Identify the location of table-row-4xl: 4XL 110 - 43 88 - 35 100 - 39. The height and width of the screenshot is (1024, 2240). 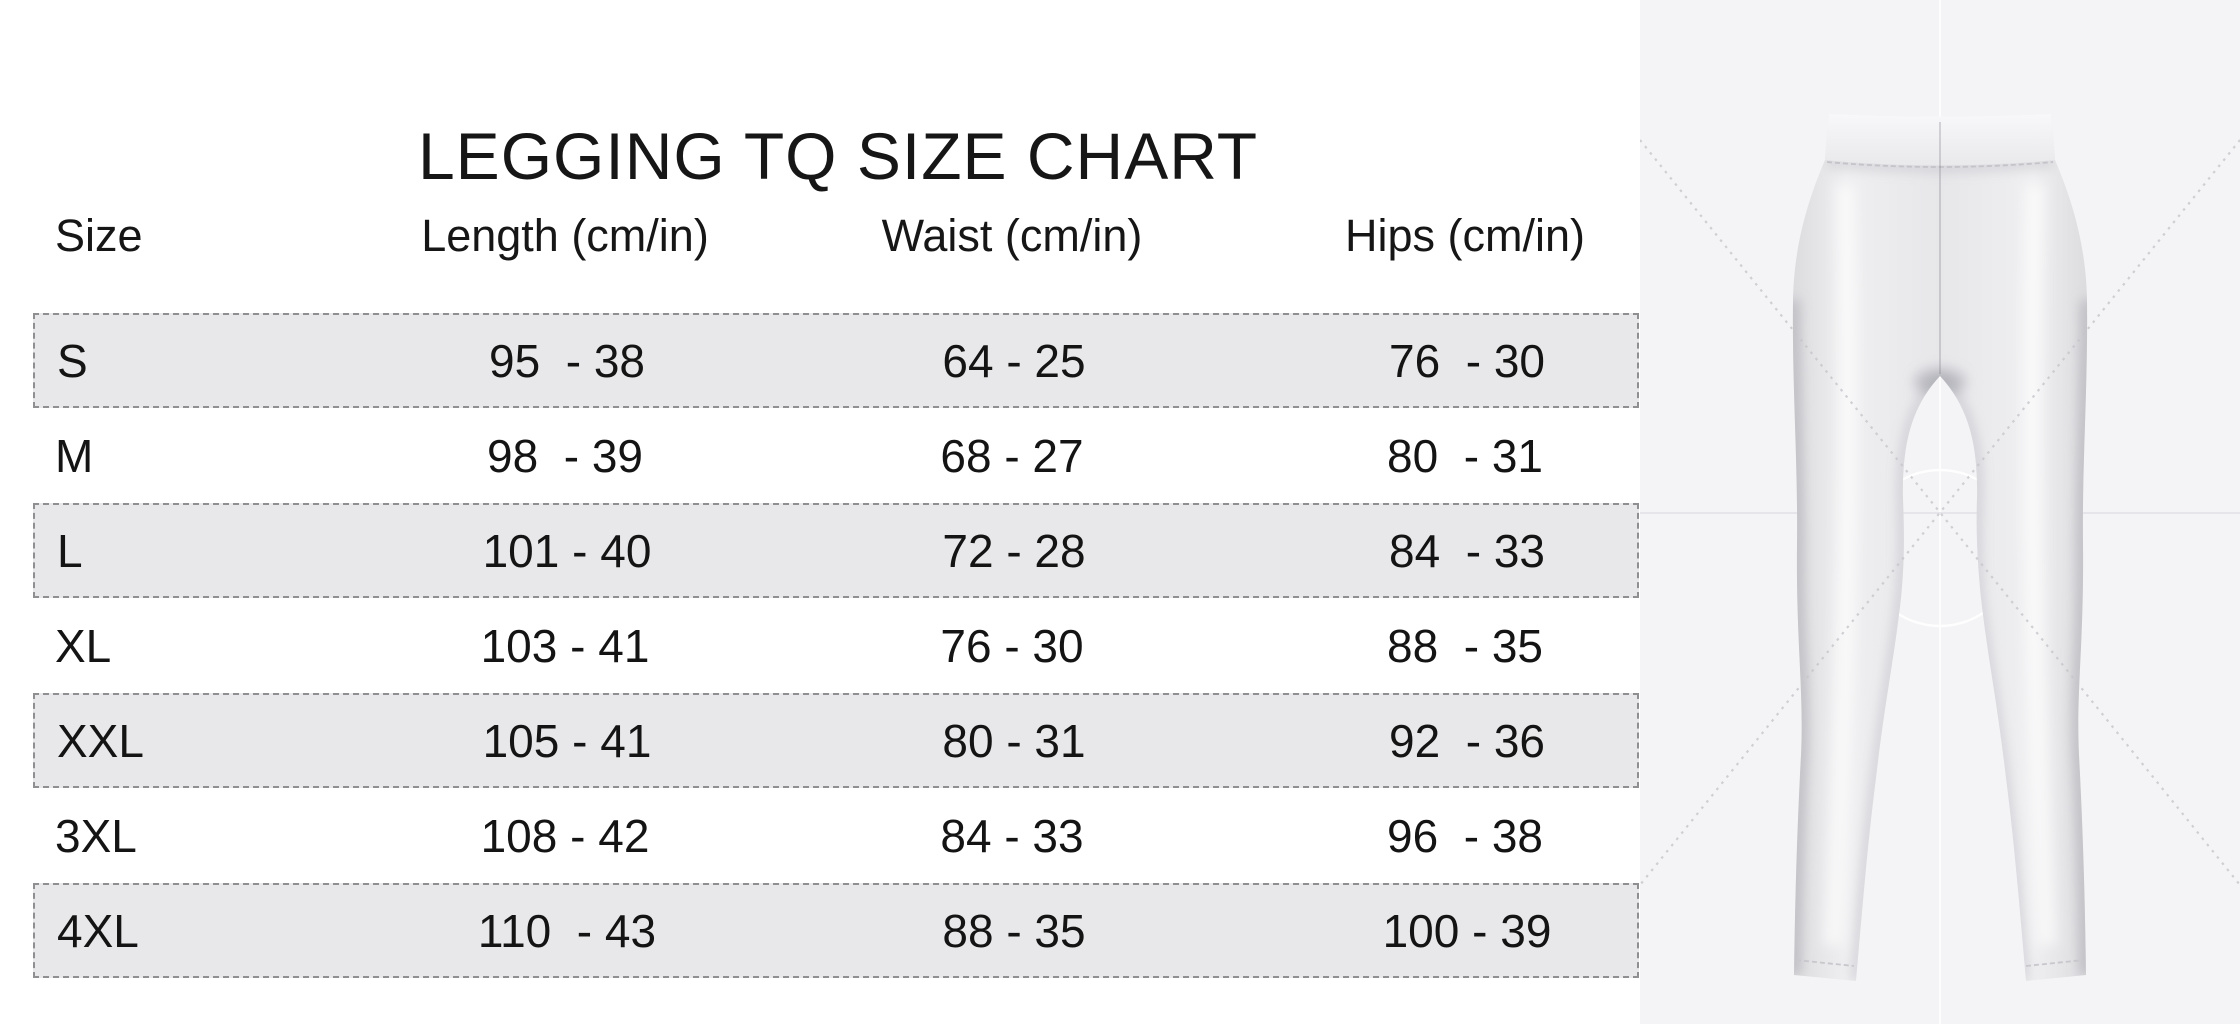
(836, 930).